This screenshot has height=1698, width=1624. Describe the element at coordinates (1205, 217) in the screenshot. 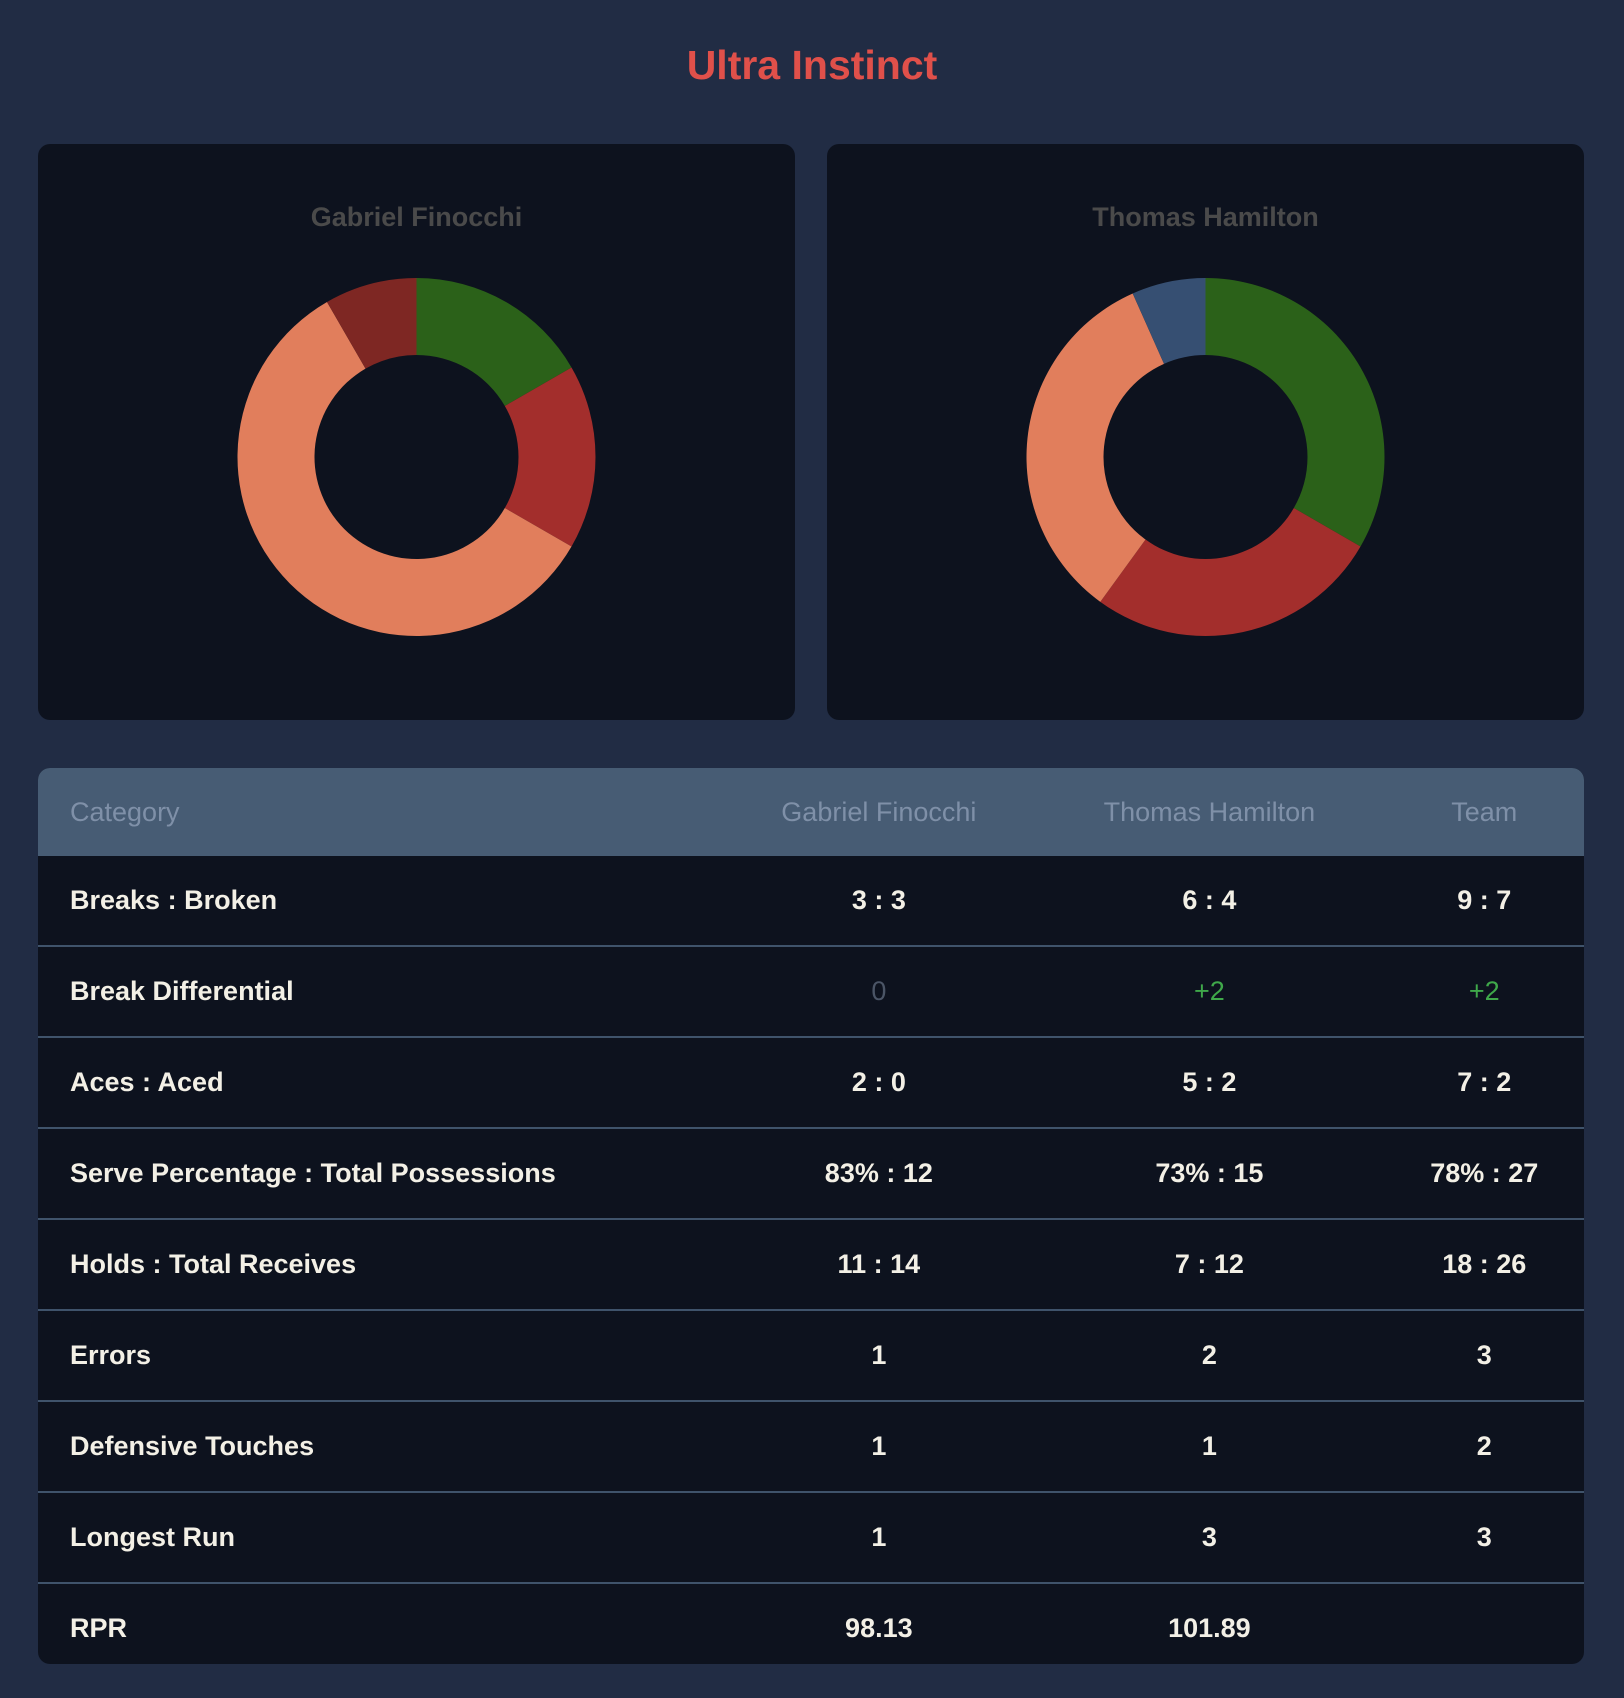

I see `chart-title: Thomas Hamilton` at that location.